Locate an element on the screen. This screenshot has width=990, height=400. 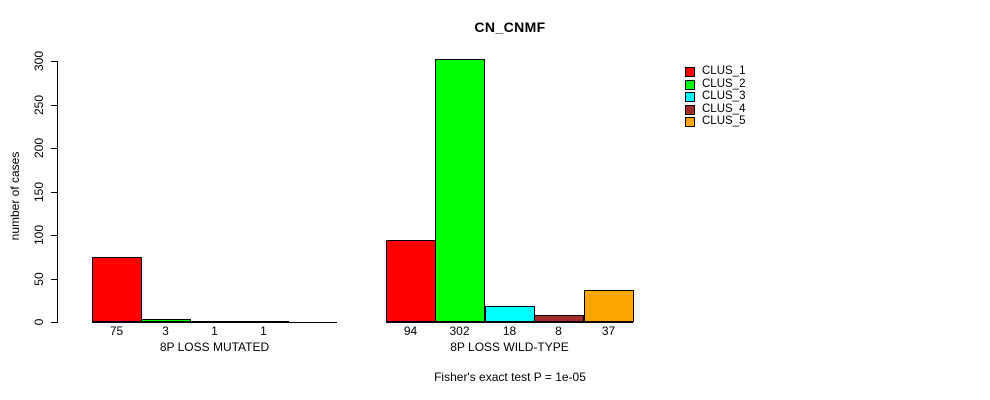
x-group-label: 8P LOSS WILD-TYPE is located at coordinates (509, 347).